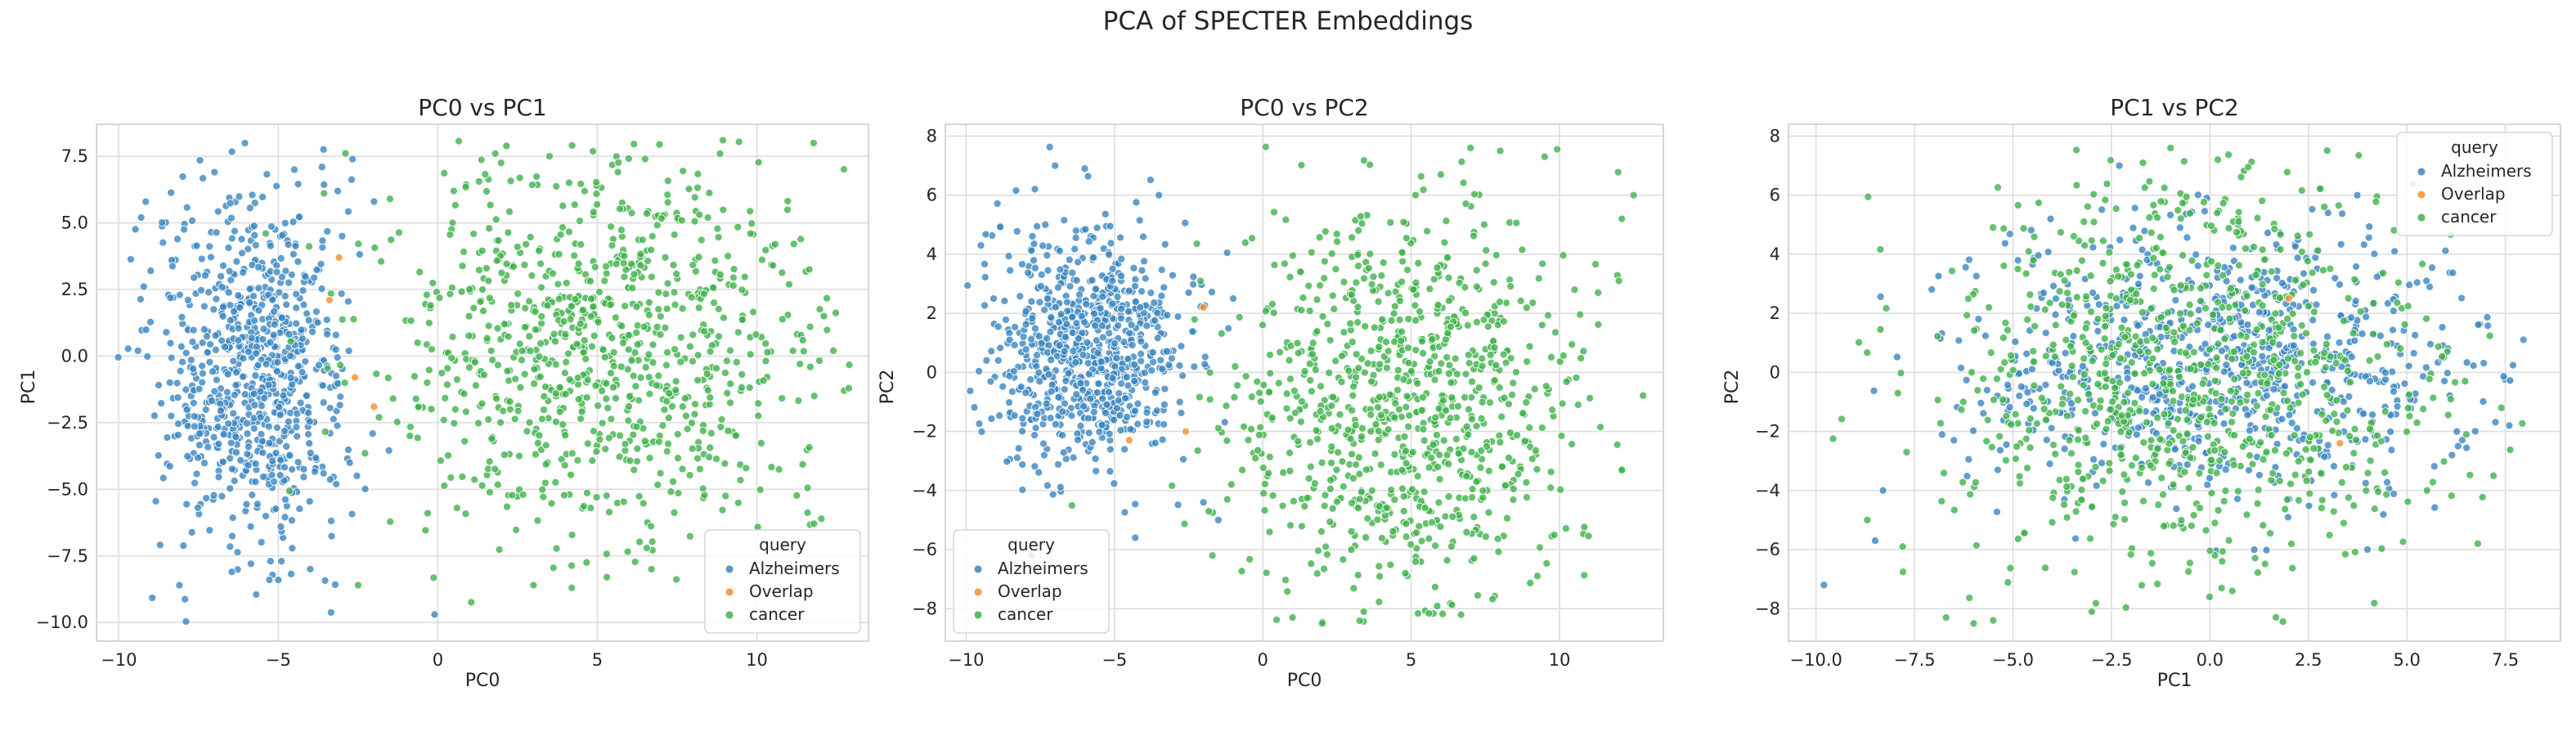 This screenshot has height=736, width=2576. What do you see at coordinates (483, 681) in the screenshot?
I see `x-axis-label: PC0` at bounding box center [483, 681].